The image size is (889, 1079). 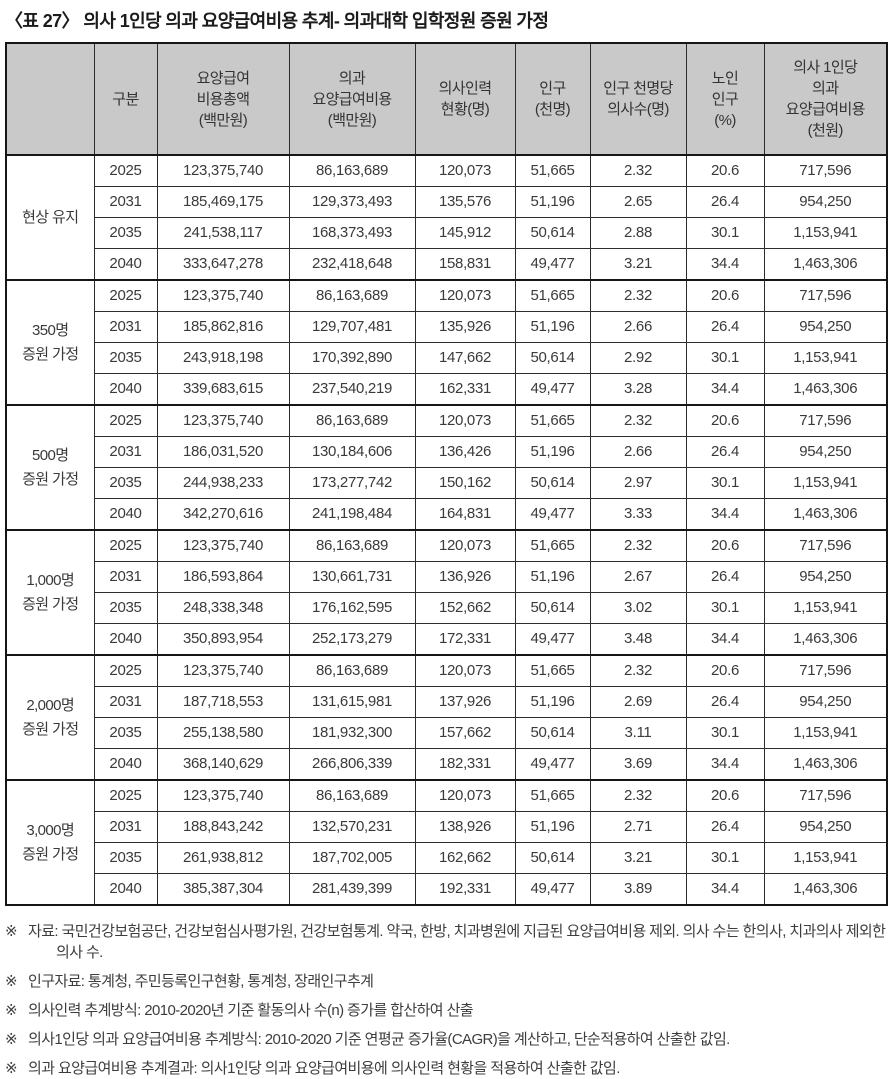 I want to click on value-cell: 192,331, so click(x=465, y=889).